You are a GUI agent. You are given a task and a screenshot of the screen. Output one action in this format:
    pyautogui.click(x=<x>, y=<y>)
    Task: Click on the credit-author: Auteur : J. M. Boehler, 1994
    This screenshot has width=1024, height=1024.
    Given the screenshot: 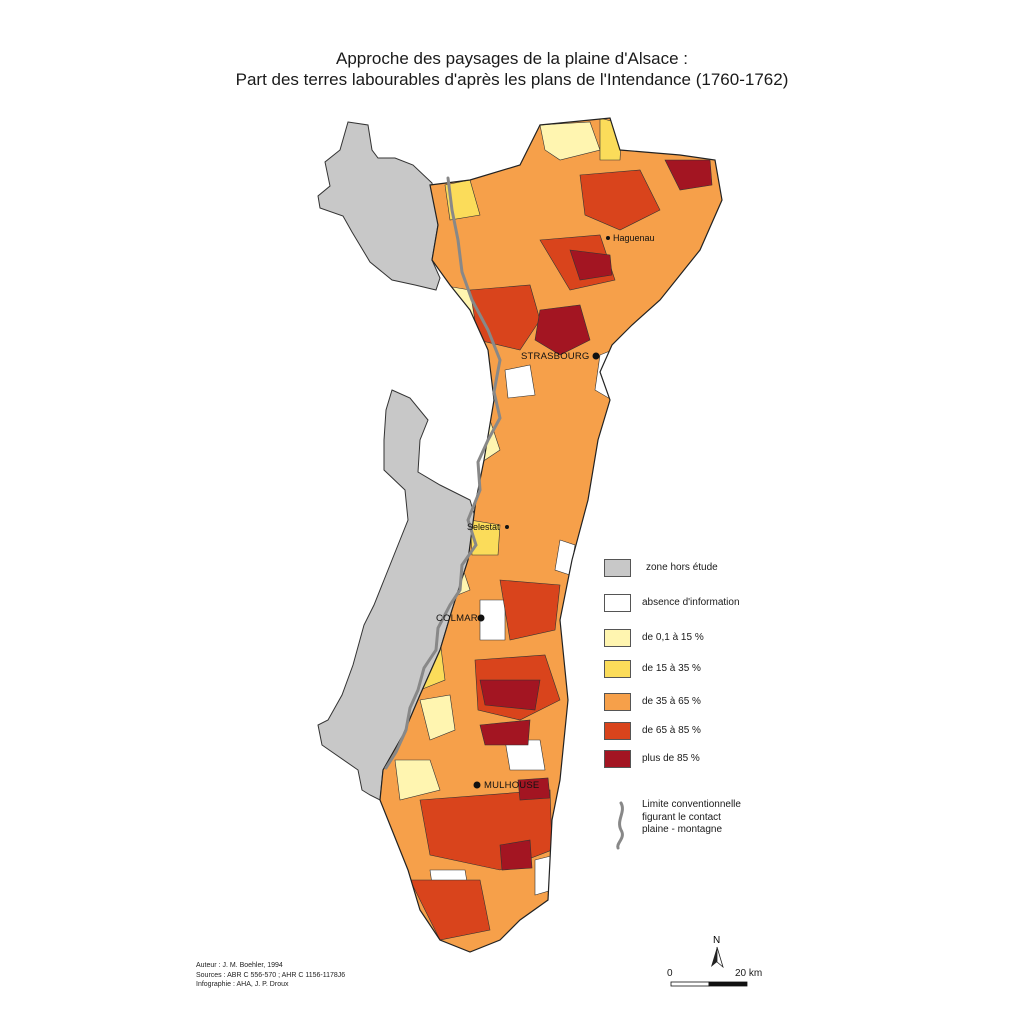 What is the action you would take?
    pyautogui.click(x=239, y=965)
    